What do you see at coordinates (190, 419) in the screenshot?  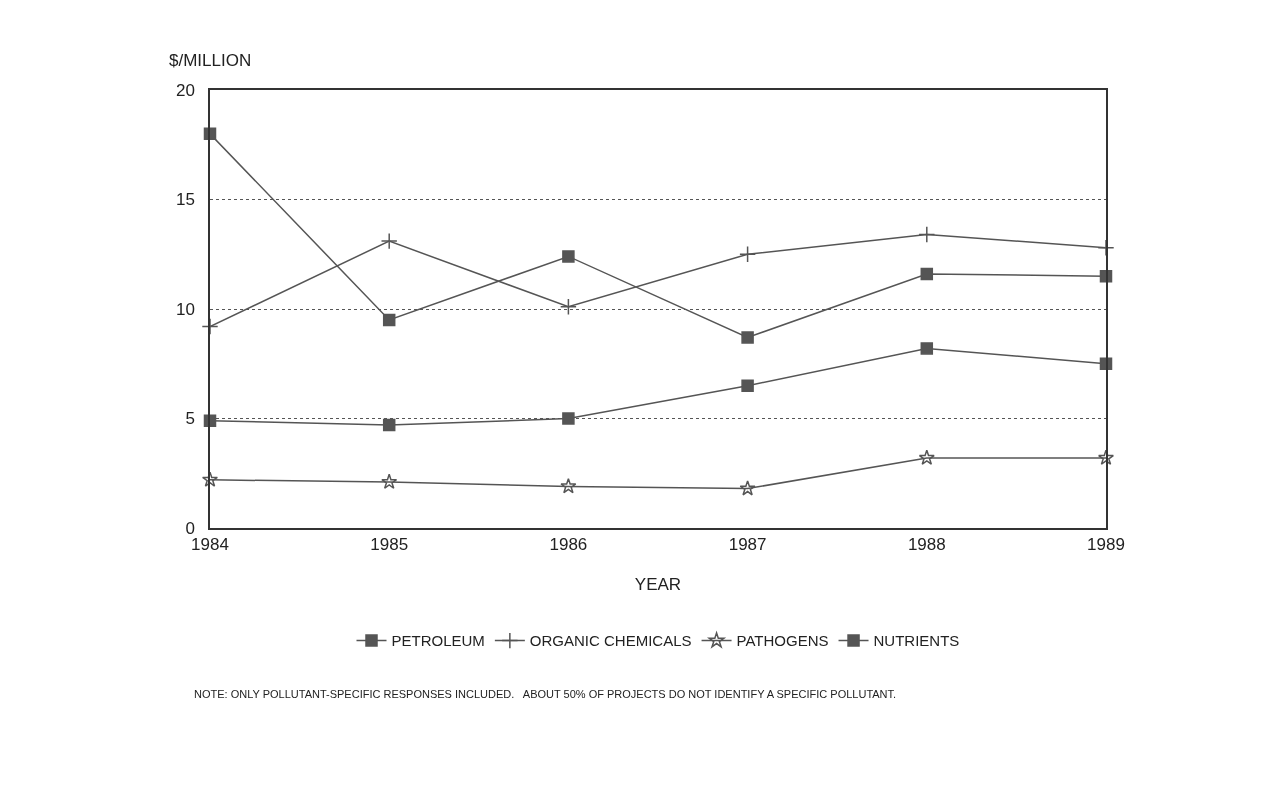 I see `y-tick-label: 5` at bounding box center [190, 419].